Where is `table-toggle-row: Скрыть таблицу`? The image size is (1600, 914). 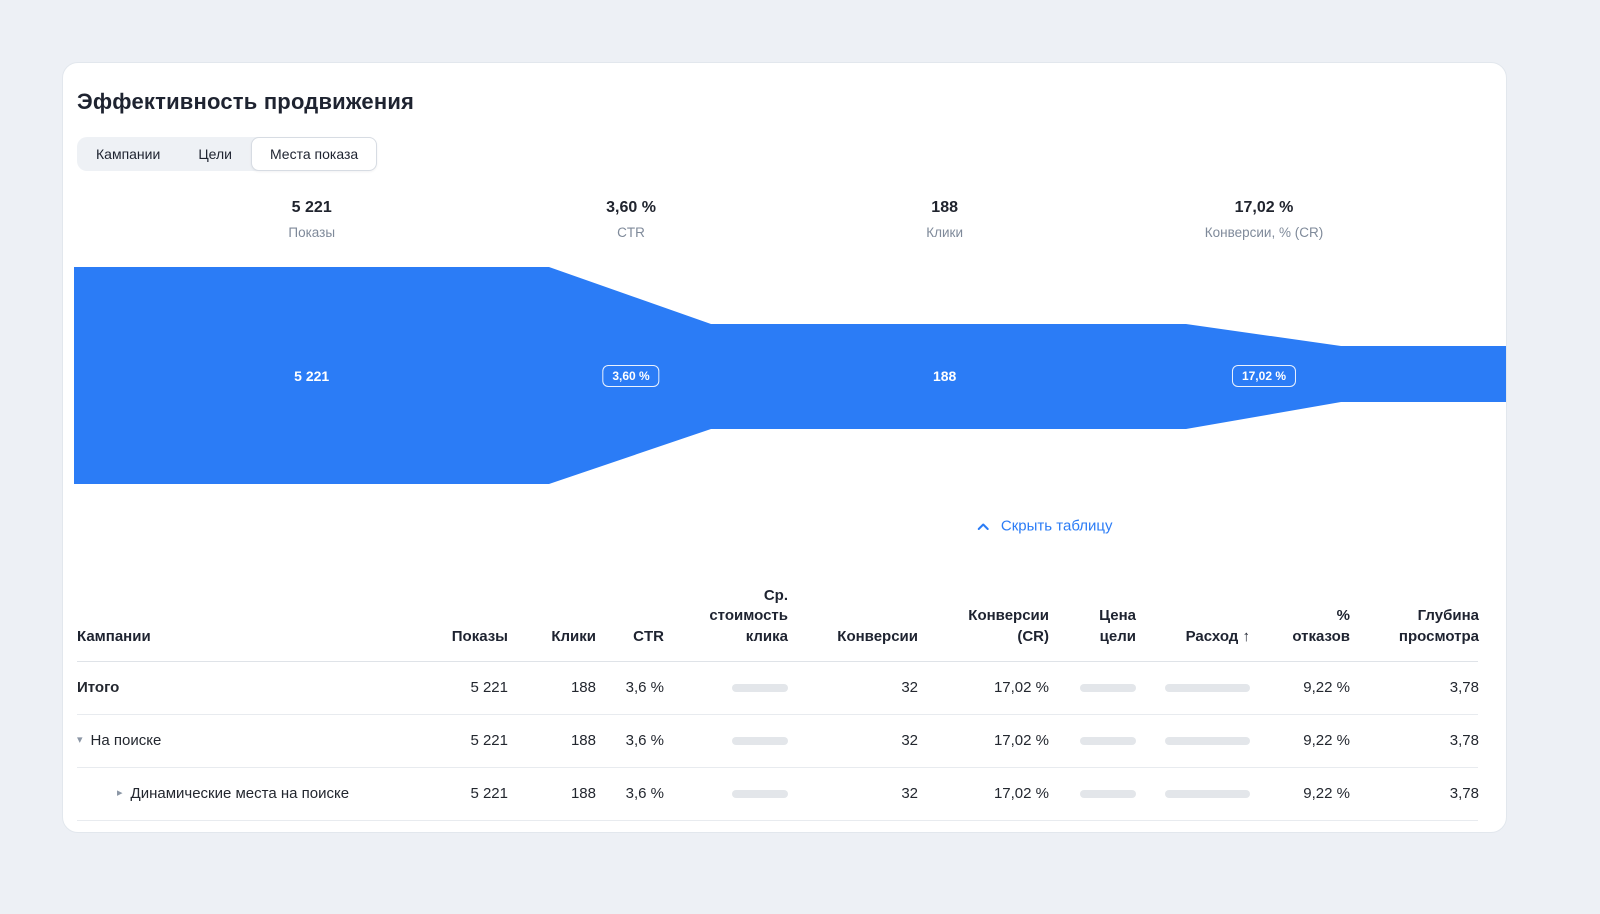 table-toggle-row: Скрыть таблицу is located at coordinates (777, 524).